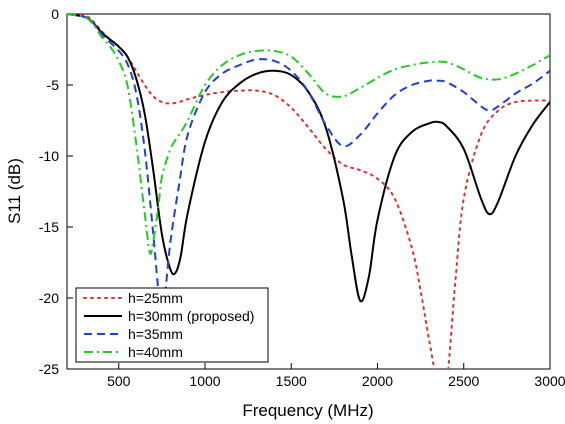 The image size is (565, 424). I want to click on x-tick-label: 2500, so click(463, 381).